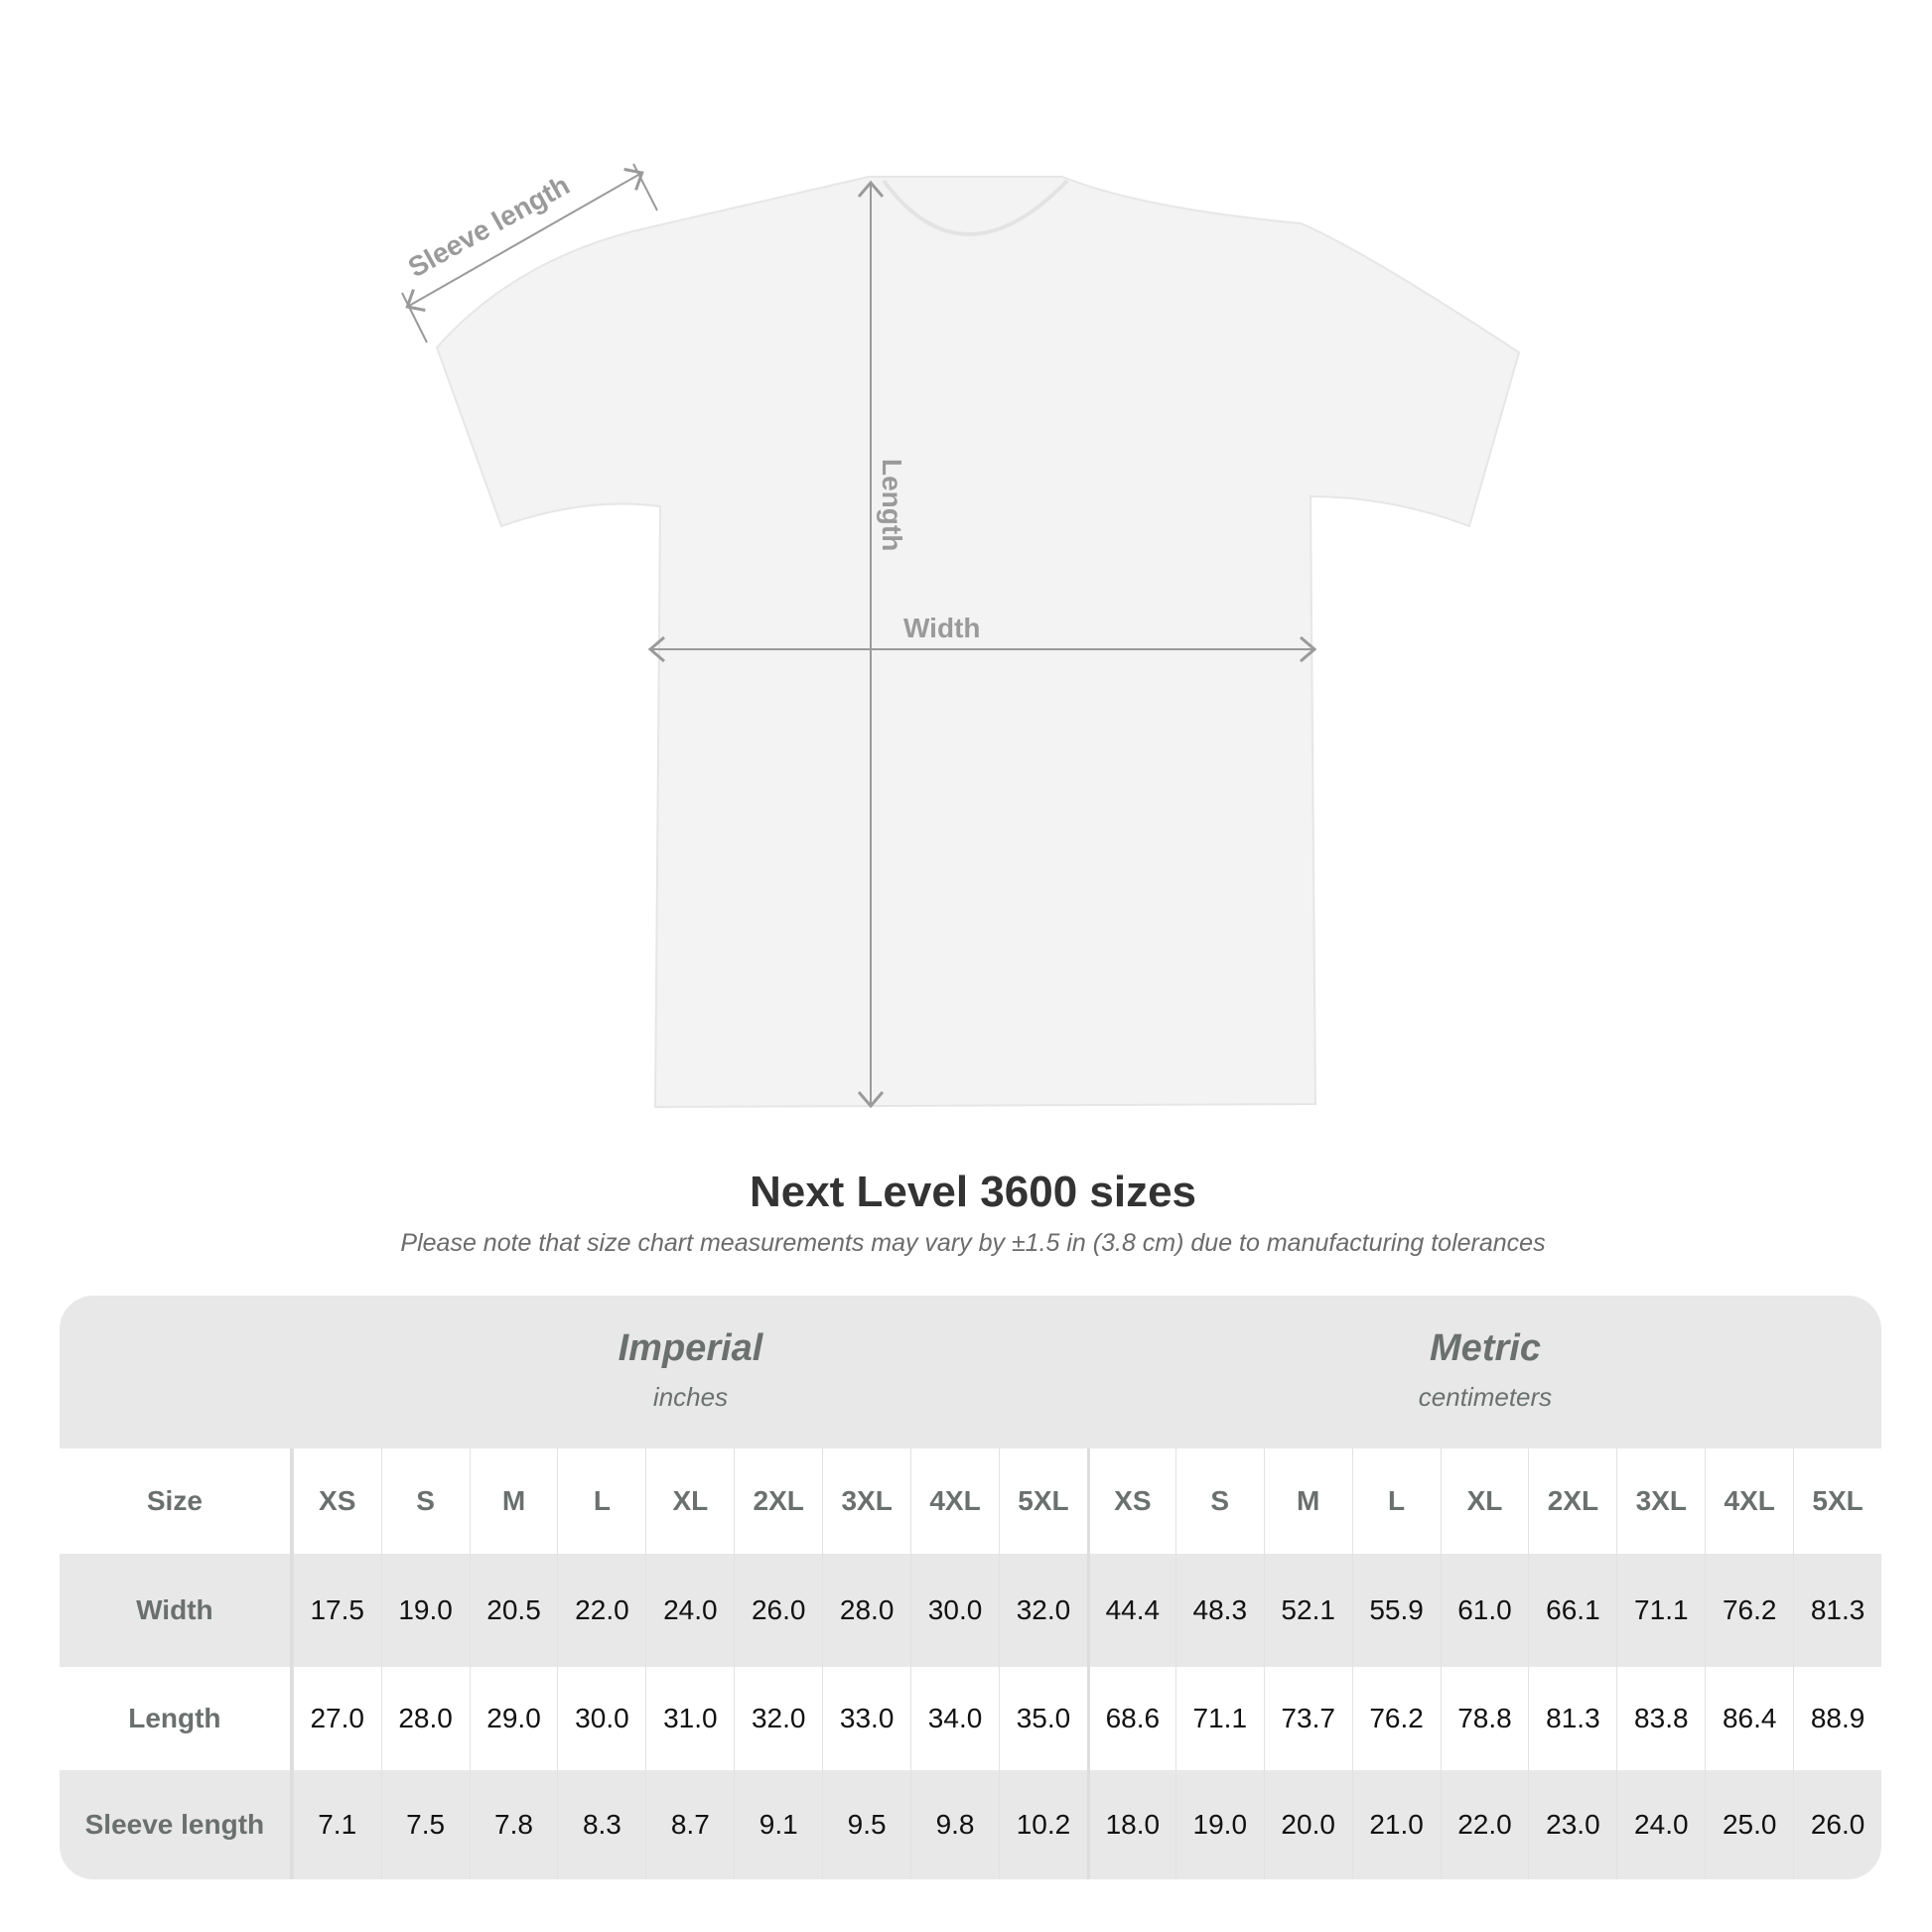  Describe the element at coordinates (1219, 1610) in the screenshot. I see `value-cell: 48.3` at that location.